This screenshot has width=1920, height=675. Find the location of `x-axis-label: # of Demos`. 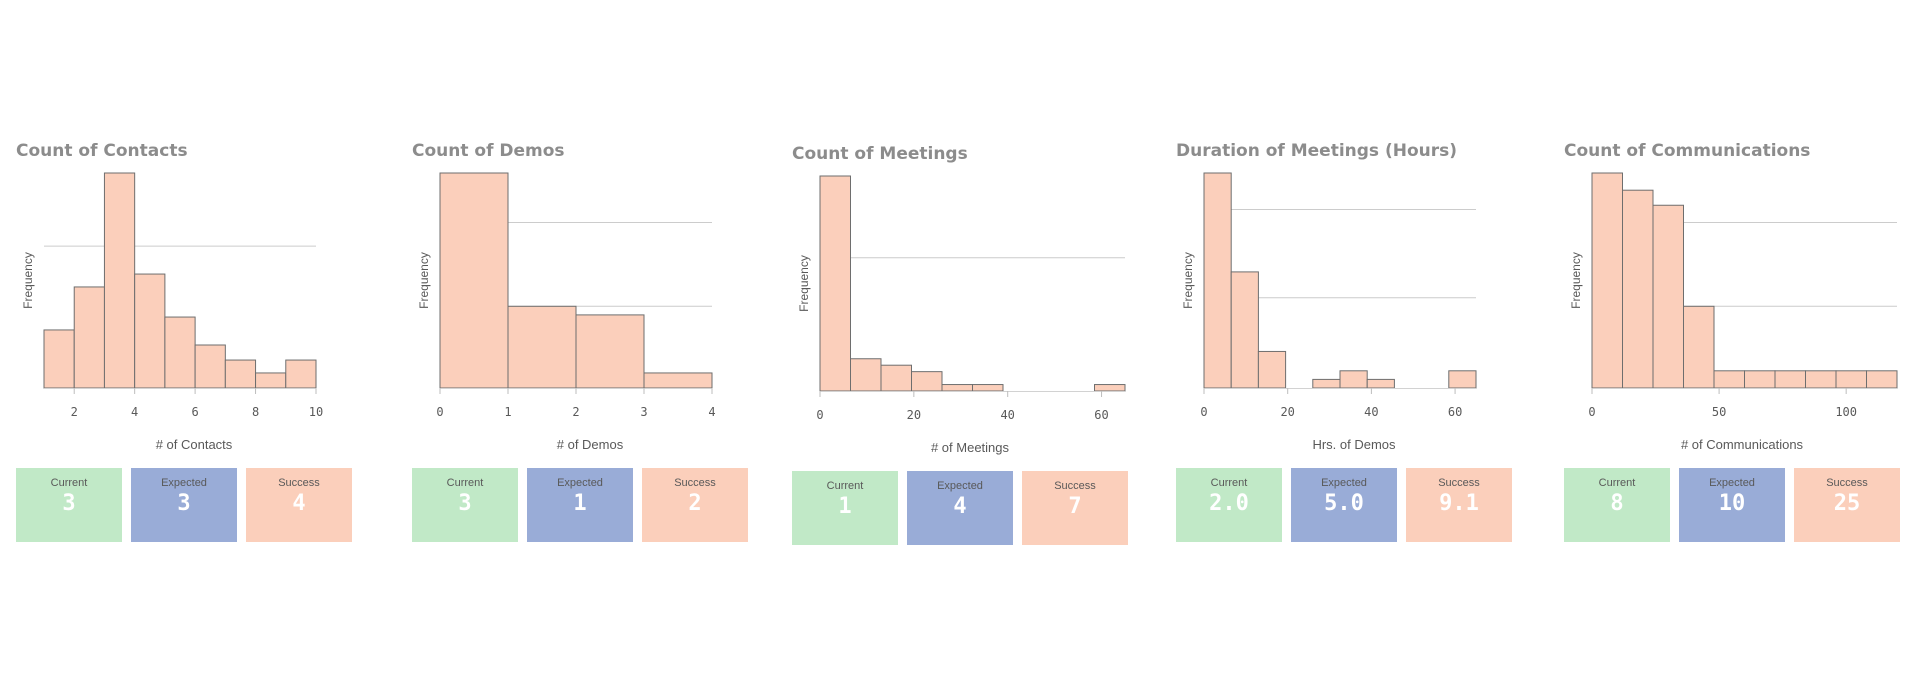

x-axis-label: # of Demos is located at coordinates (590, 444).